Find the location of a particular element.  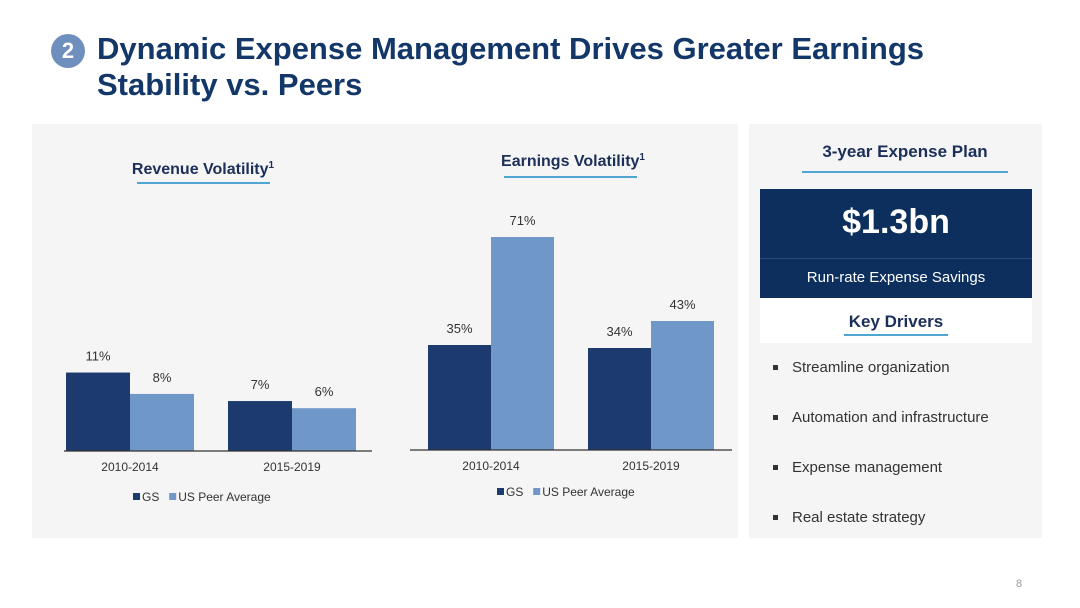

driver-item: Real estate strategy is located at coordinates (902, 534).